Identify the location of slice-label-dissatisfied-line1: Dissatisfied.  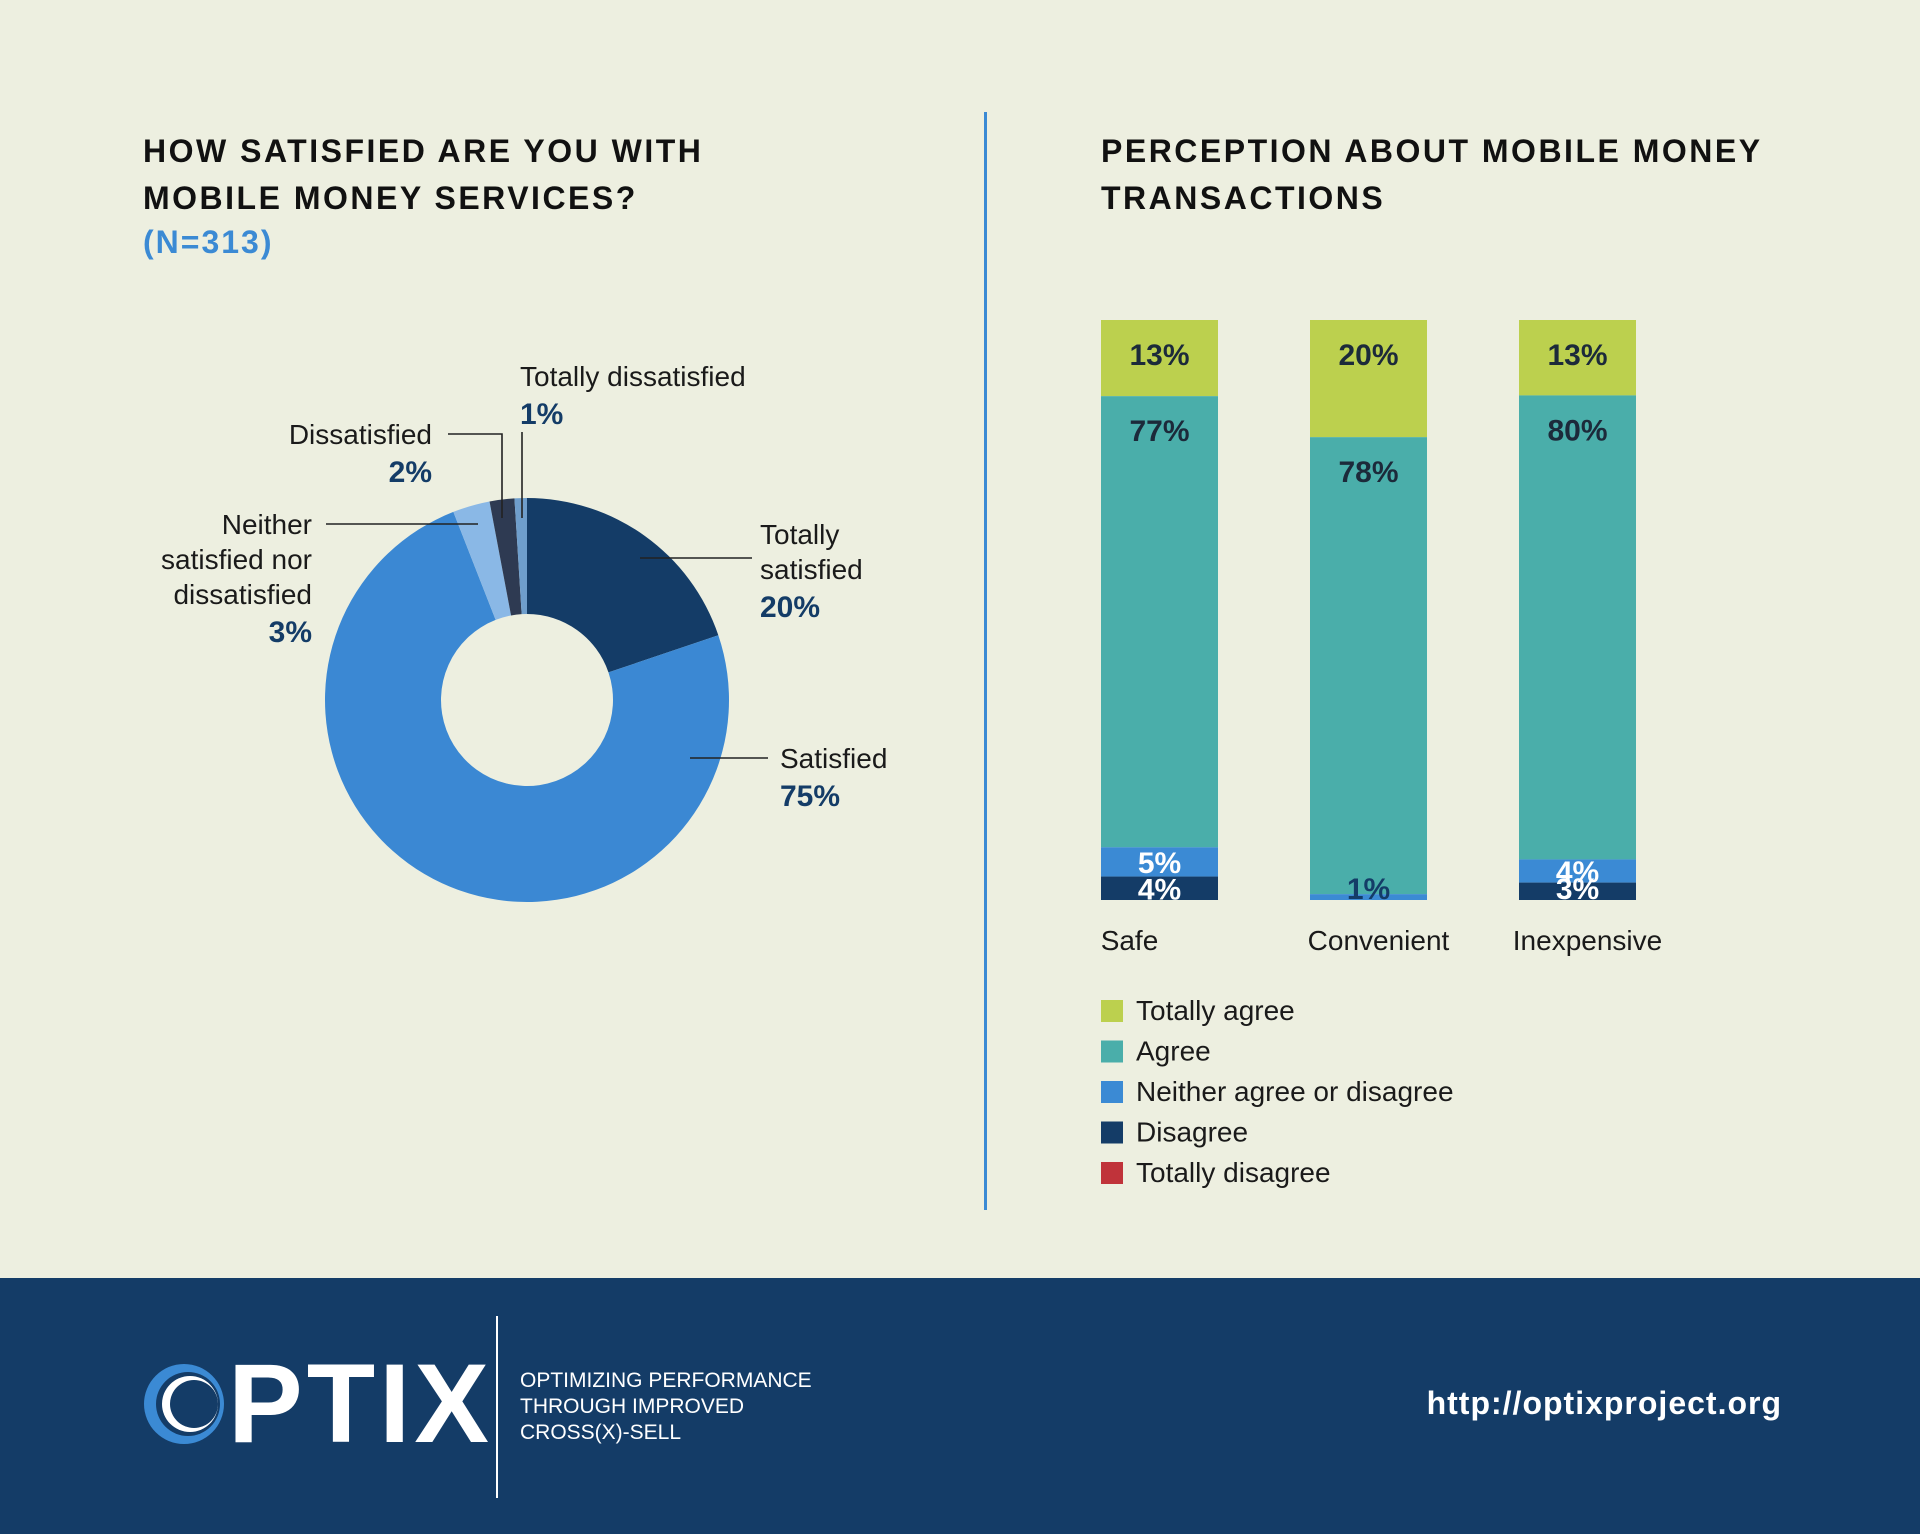
(360, 434).